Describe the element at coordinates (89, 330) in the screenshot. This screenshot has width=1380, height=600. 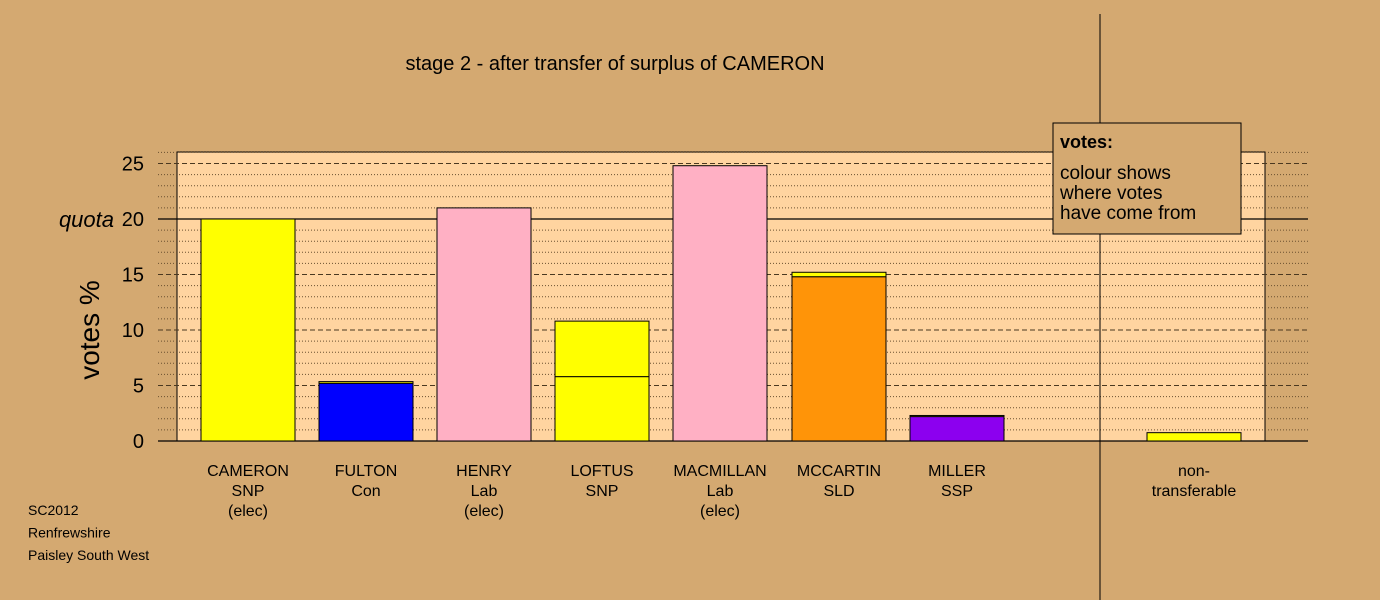
I see `y-axis-label: votes %` at that location.